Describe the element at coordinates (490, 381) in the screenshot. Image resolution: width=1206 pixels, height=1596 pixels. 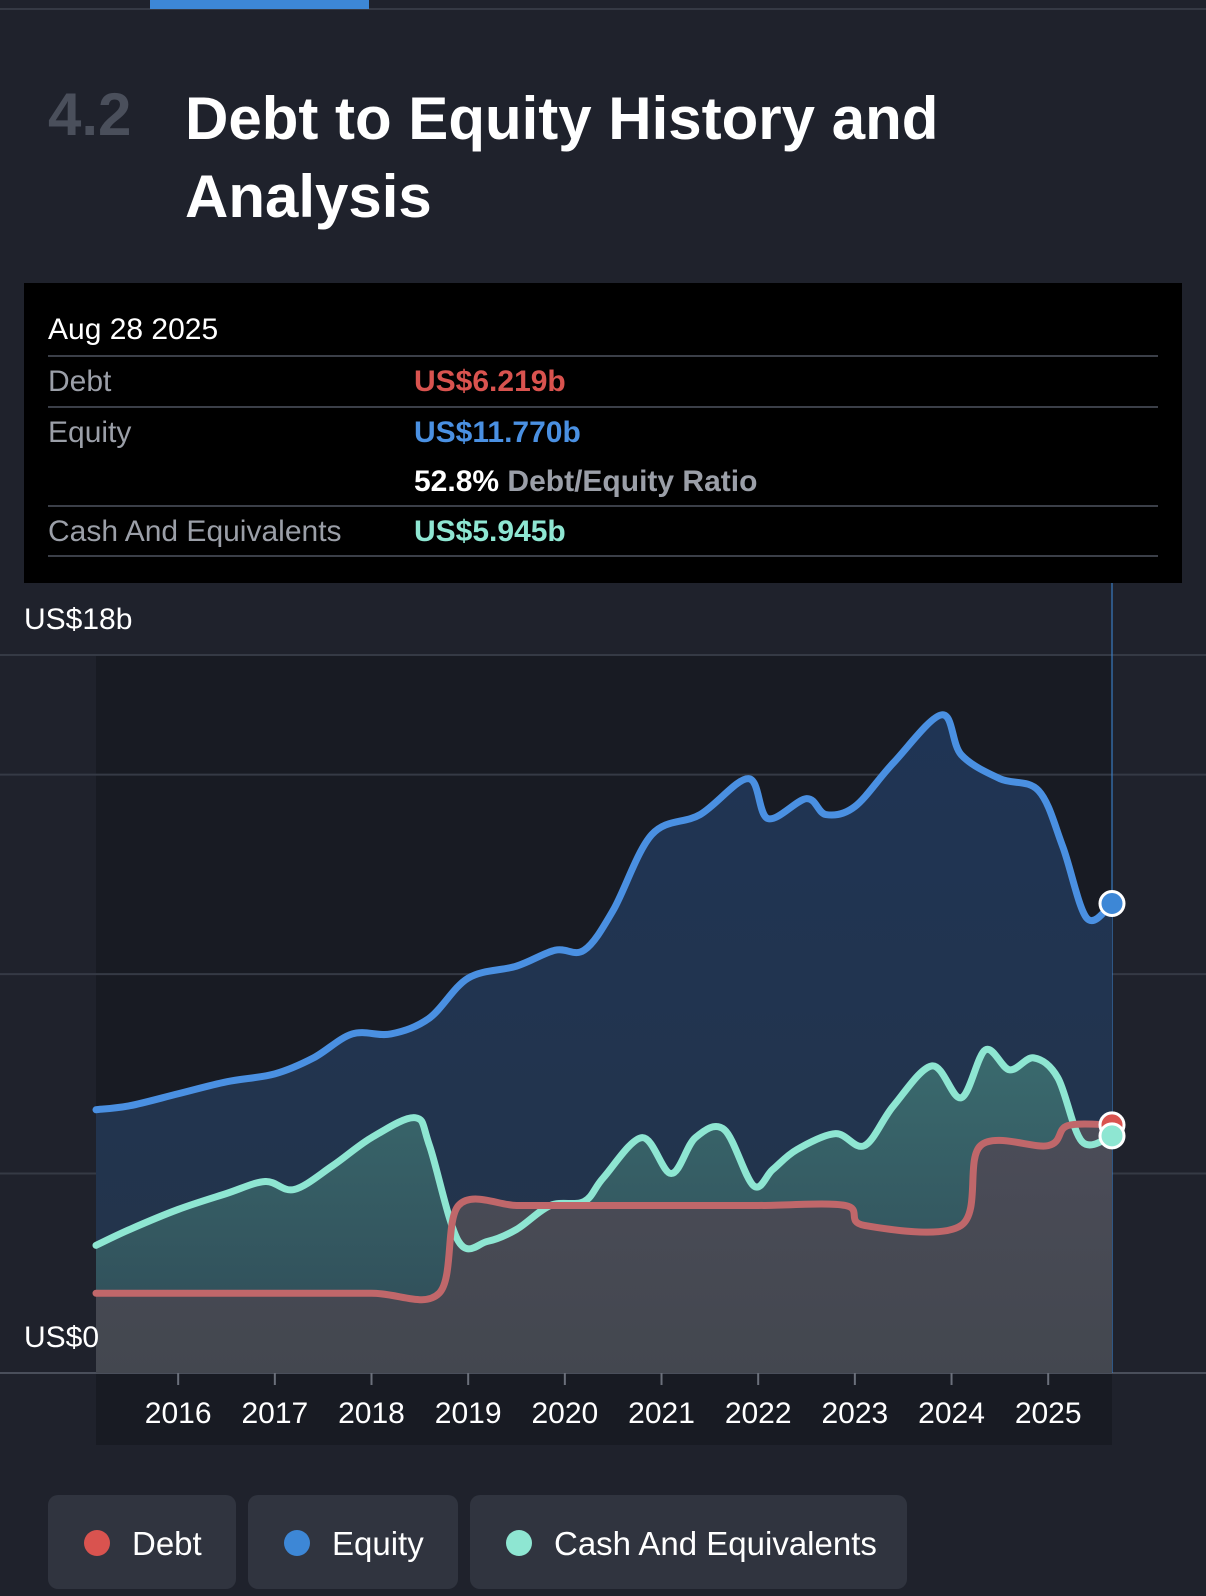
I see `tooltip-debt-value: US$6.219b` at that location.